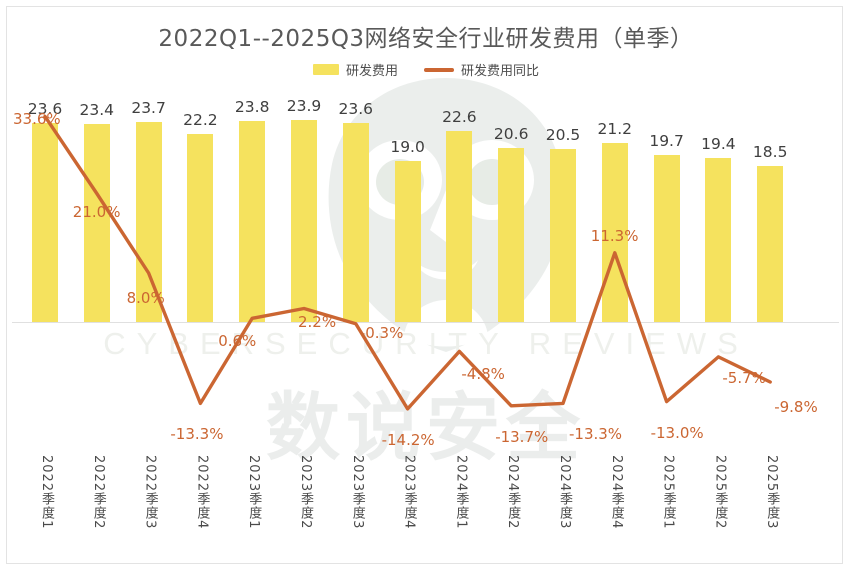  What do you see at coordinates (98, 492) in the screenshot?
I see `x-axis-label-2022季度2: 2022季度2` at bounding box center [98, 492].